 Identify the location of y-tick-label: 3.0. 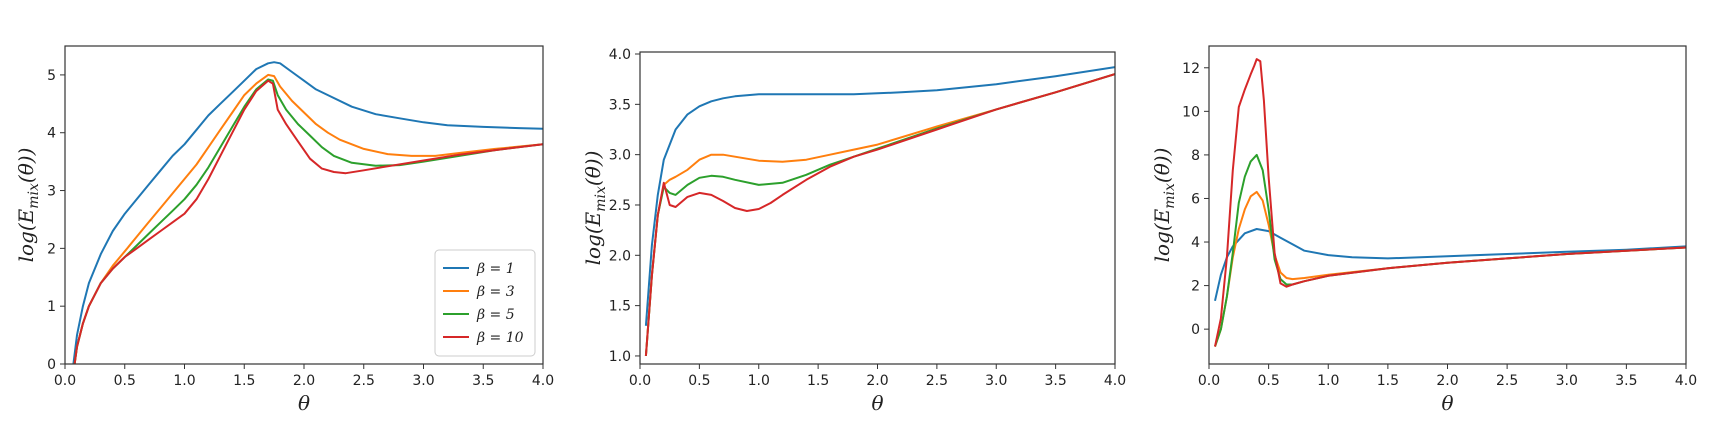
(620, 156).